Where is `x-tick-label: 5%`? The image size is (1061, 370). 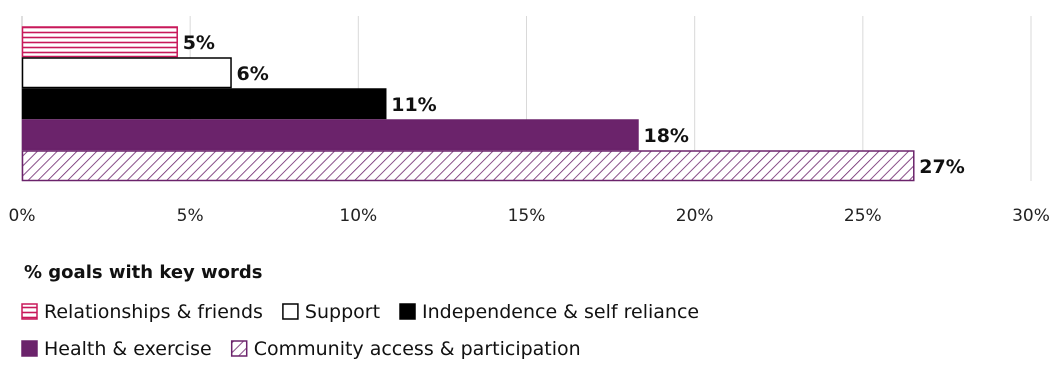 x-tick-label: 5% is located at coordinates (190, 216).